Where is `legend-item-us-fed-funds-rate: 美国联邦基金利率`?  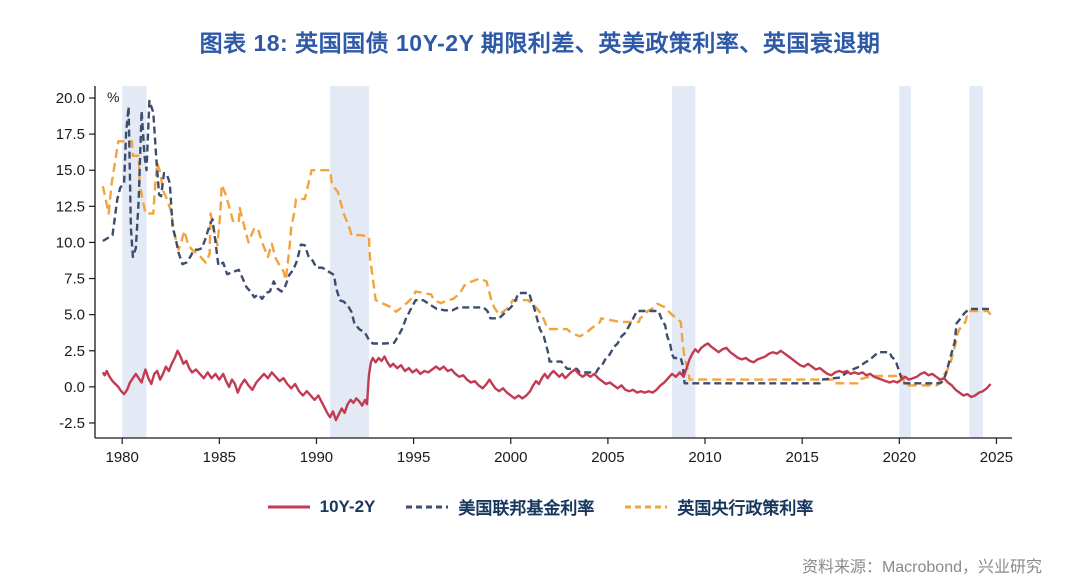
legend-item-us-fed-funds-rate: 美国联邦基金利率 is located at coordinates (499, 506).